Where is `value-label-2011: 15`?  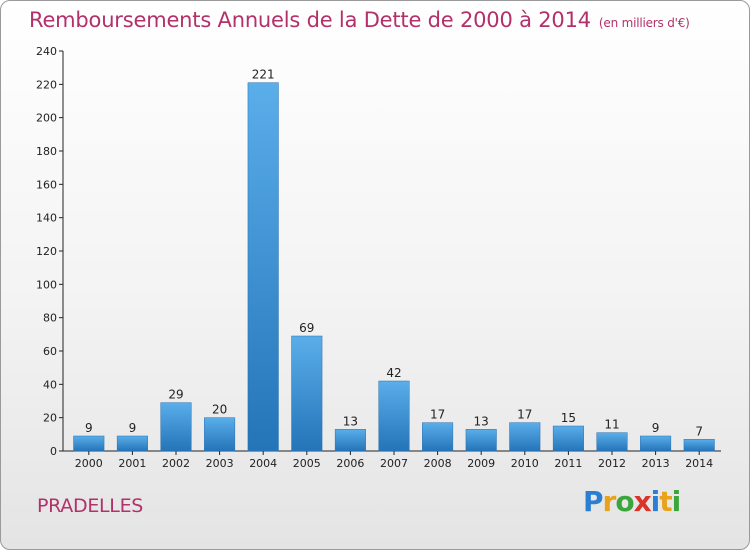
value-label-2011: 15 is located at coordinates (568, 418).